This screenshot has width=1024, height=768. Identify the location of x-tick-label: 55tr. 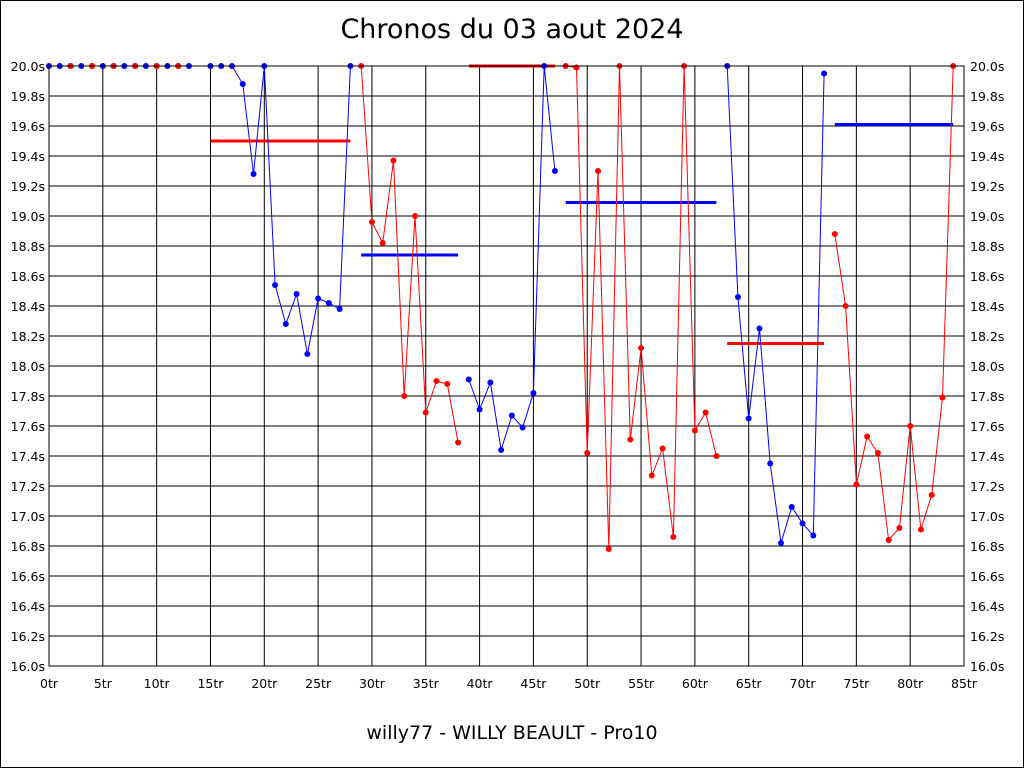
(641, 683).